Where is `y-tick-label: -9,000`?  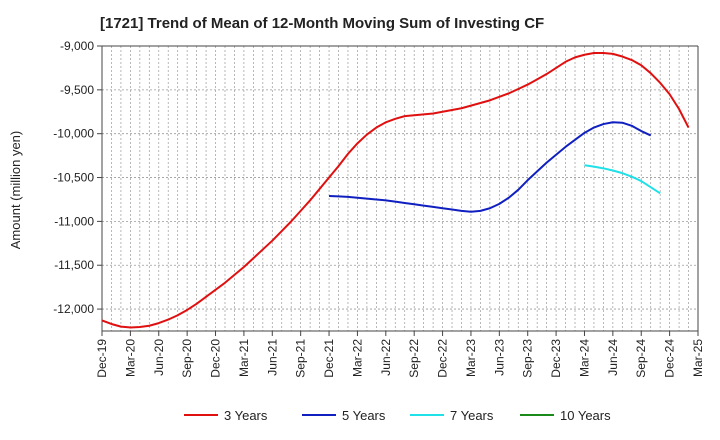
y-tick-label: -9,000 is located at coordinates (77, 46).